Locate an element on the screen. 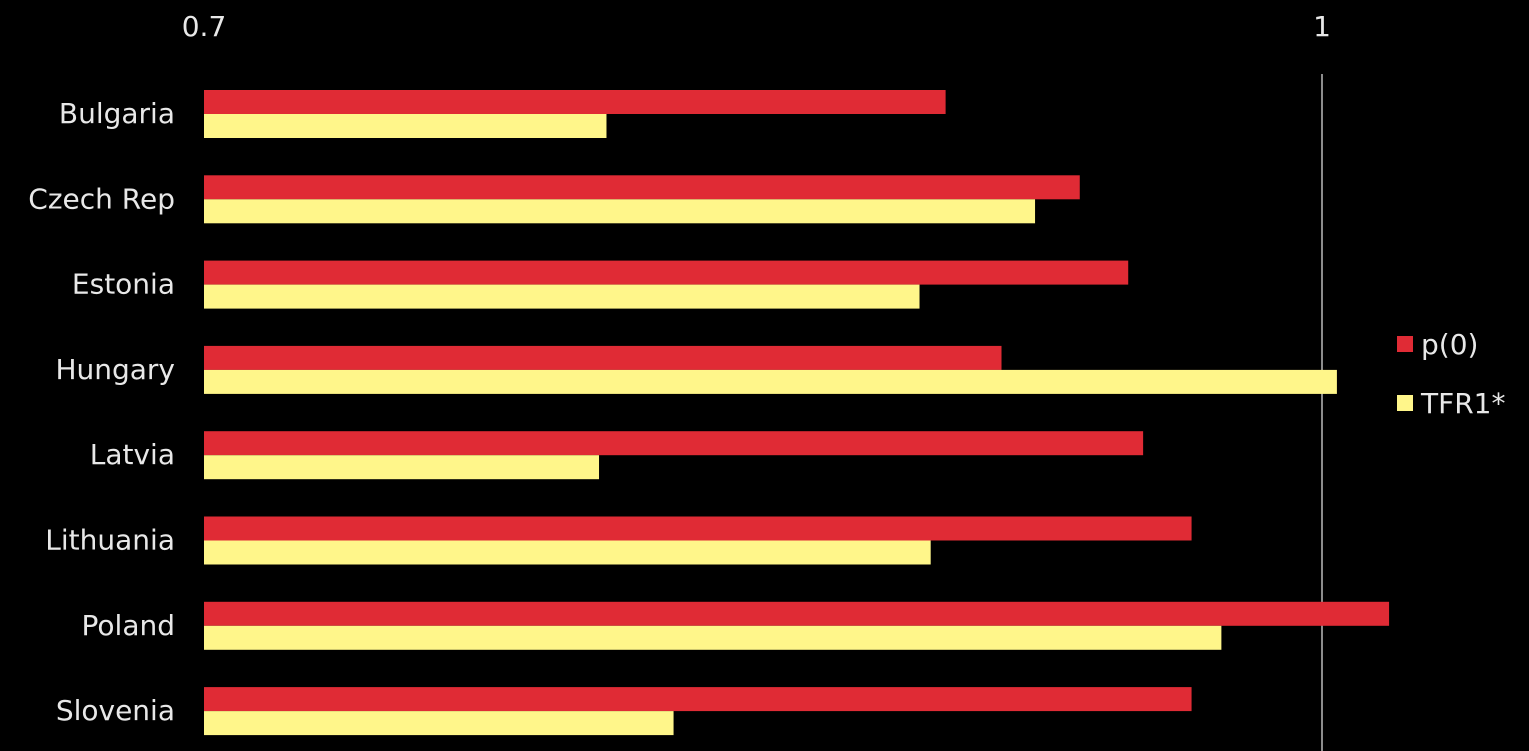  bar-p0-estonia is located at coordinates (666, 272).